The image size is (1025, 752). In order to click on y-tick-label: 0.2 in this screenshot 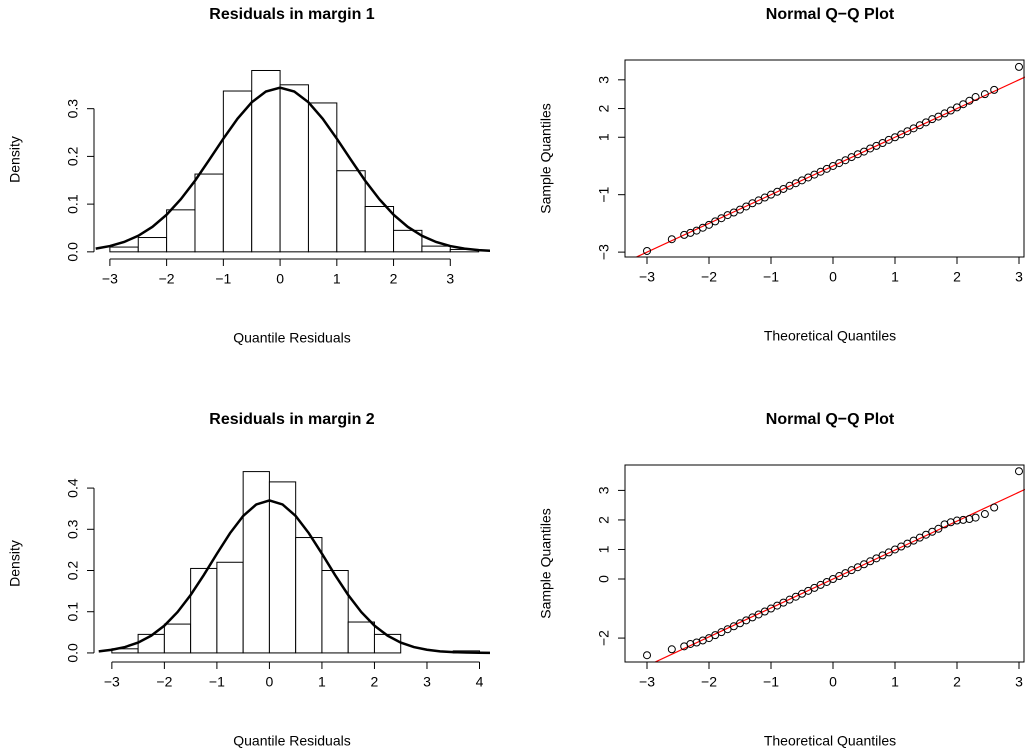, I will do `click(73, 156)`.